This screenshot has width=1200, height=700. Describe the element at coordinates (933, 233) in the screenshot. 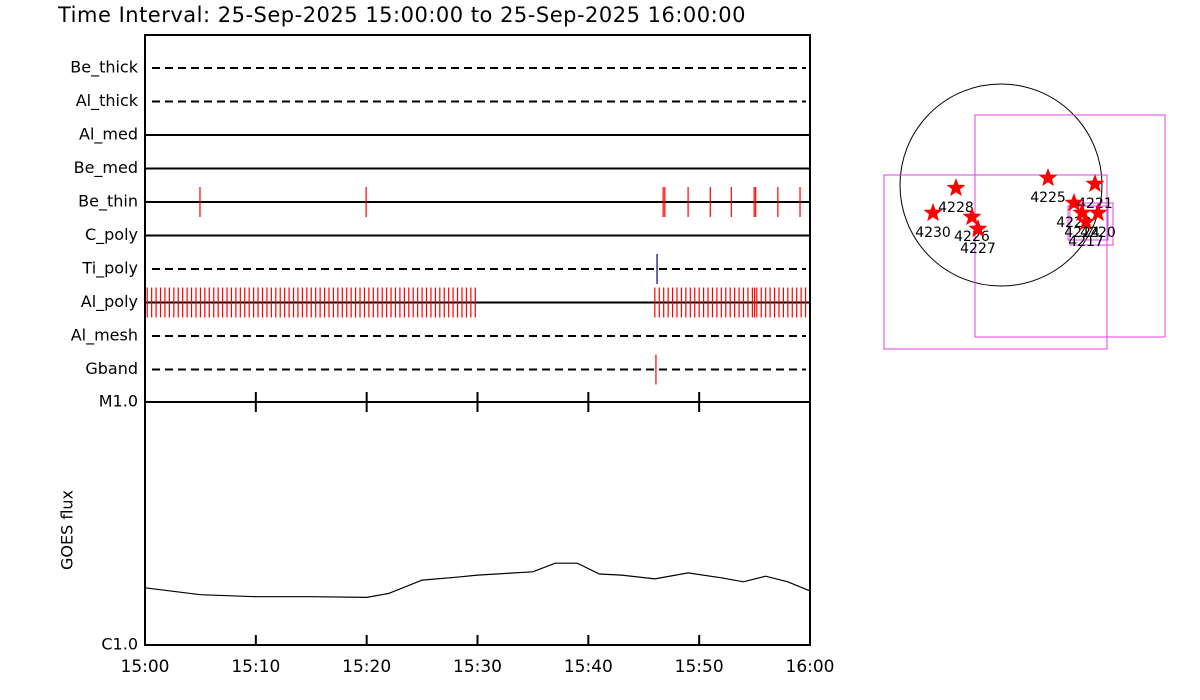

I see `ar-label: 4230` at that location.